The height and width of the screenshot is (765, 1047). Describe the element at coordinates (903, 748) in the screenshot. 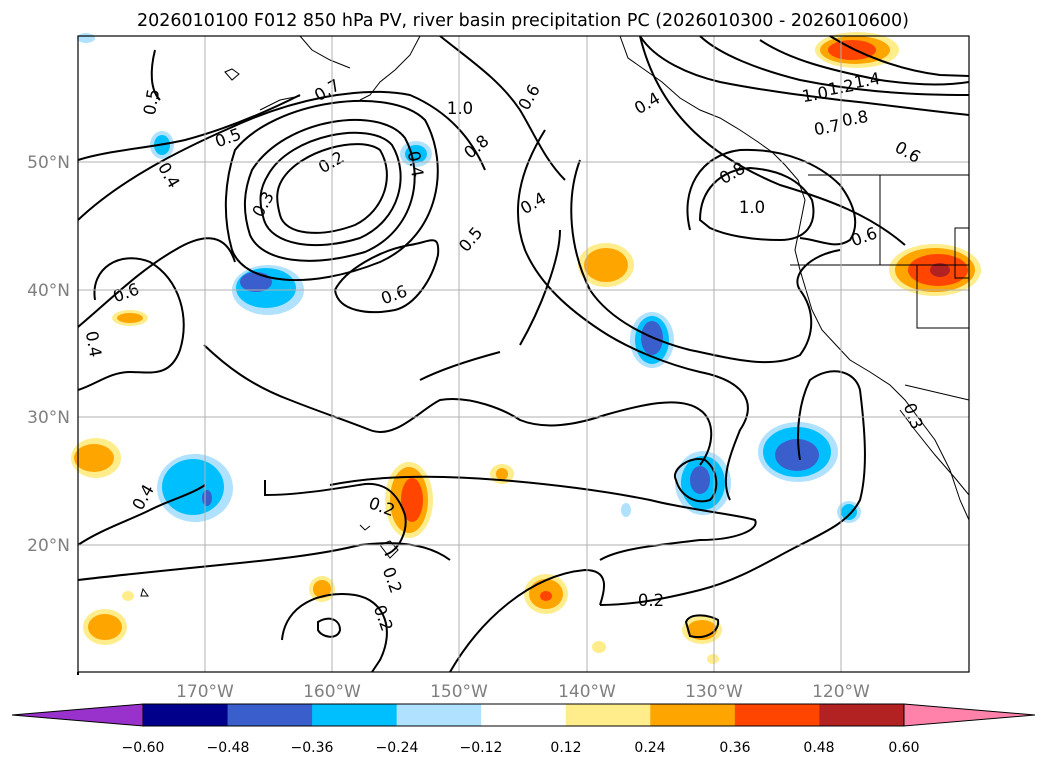

I see `colorbar-tick-label: 0.60` at that location.